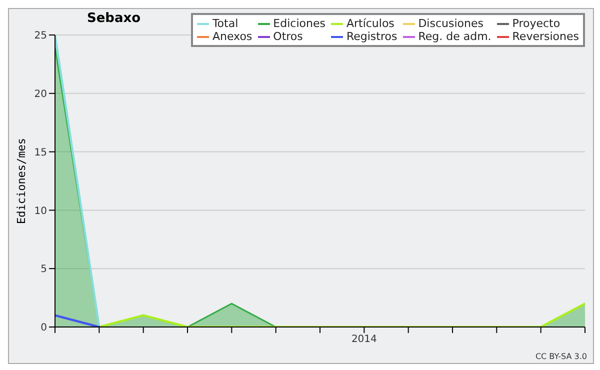 This screenshot has height=370, width=600. I want to click on y-tick-label: 15, so click(40, 152).